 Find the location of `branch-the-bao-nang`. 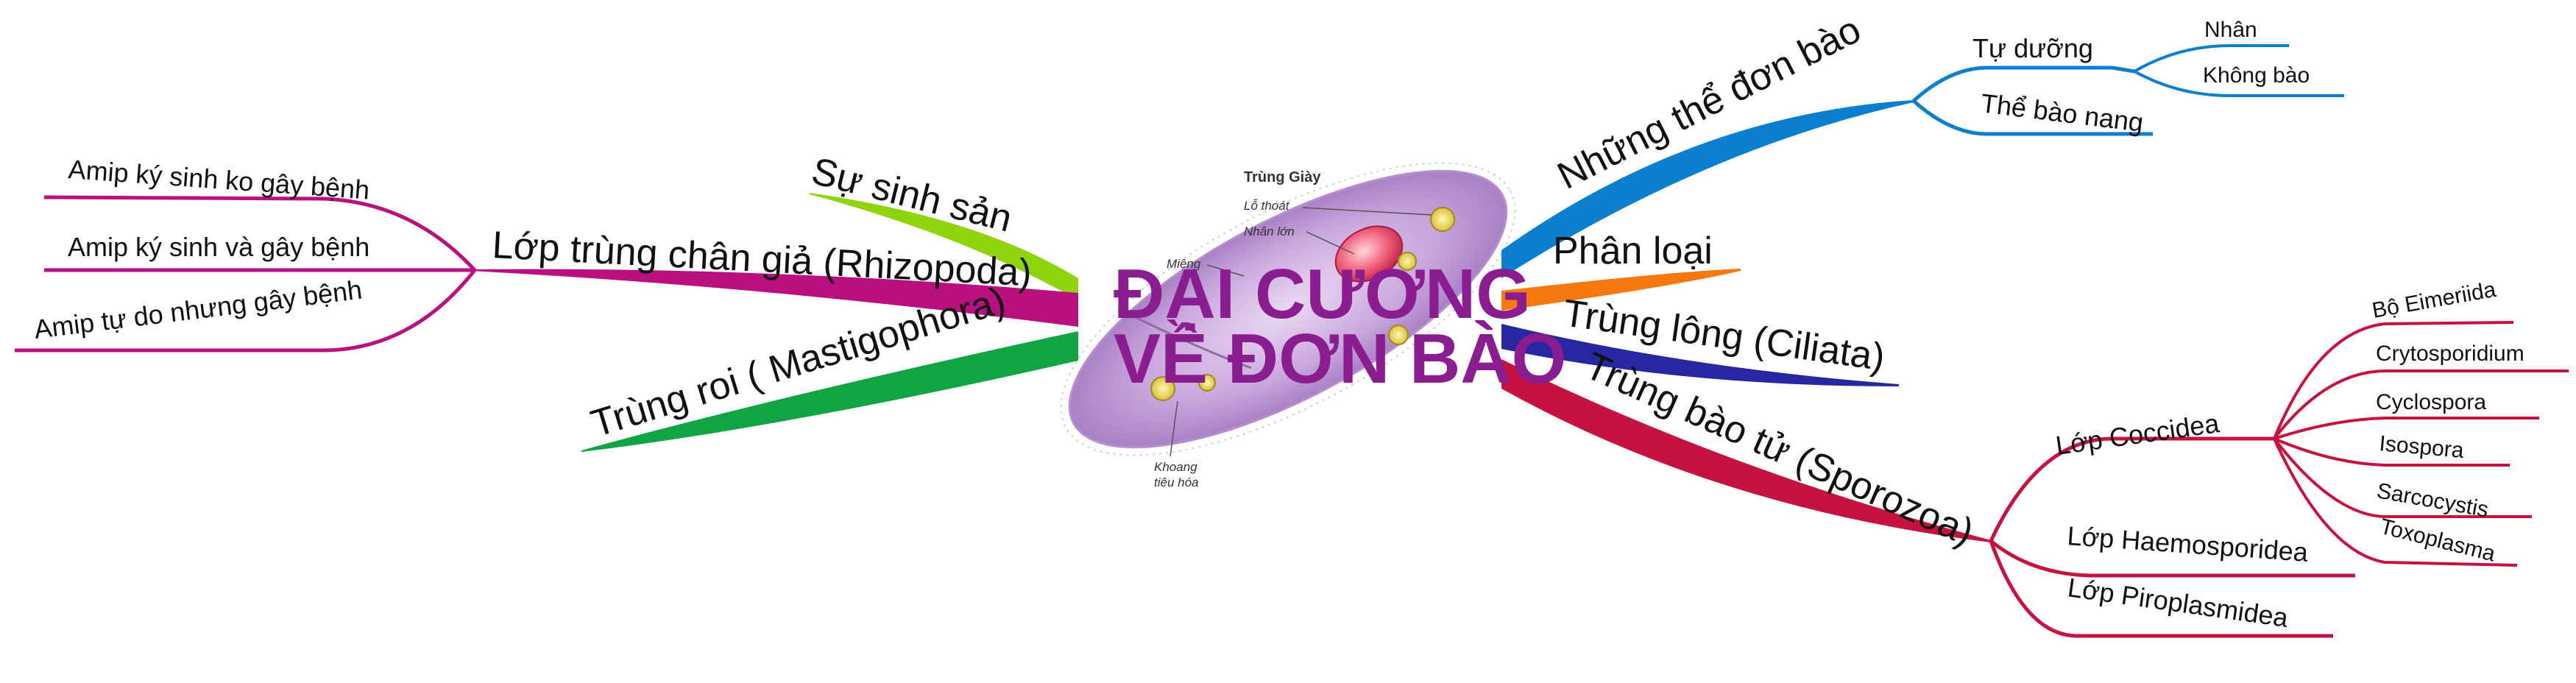

branch-the-bao-nang is located at coordinates (2033, 117).